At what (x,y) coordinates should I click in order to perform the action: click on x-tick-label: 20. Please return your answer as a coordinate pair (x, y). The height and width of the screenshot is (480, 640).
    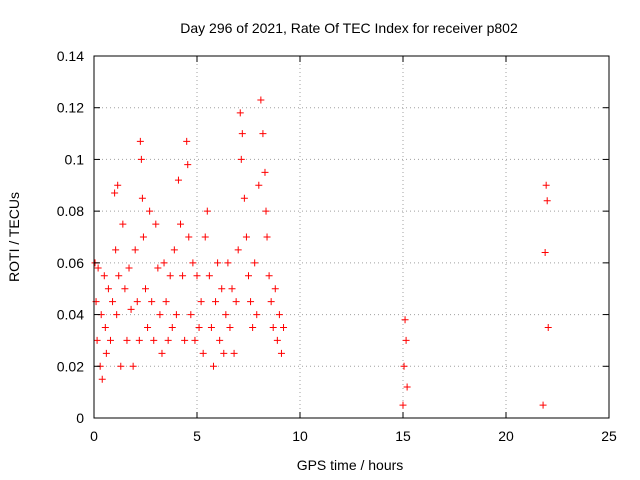
    Looking at the image, I should click on (506, 436).